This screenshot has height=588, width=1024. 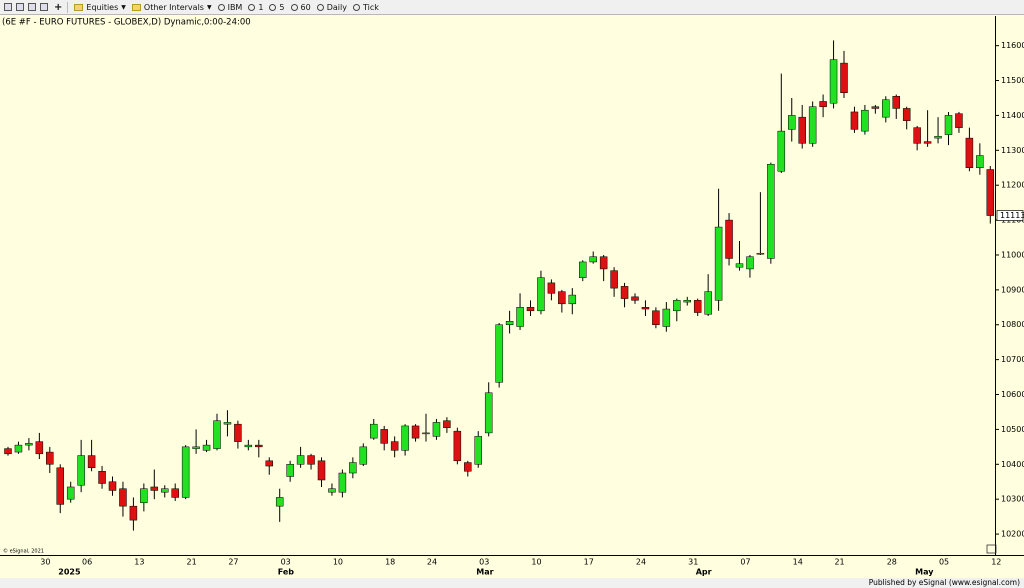 What do you see at coordinates (1012, 394) in the screenshot?
I see `y-tick-label: 10600` at bounding box center [1012, 394].